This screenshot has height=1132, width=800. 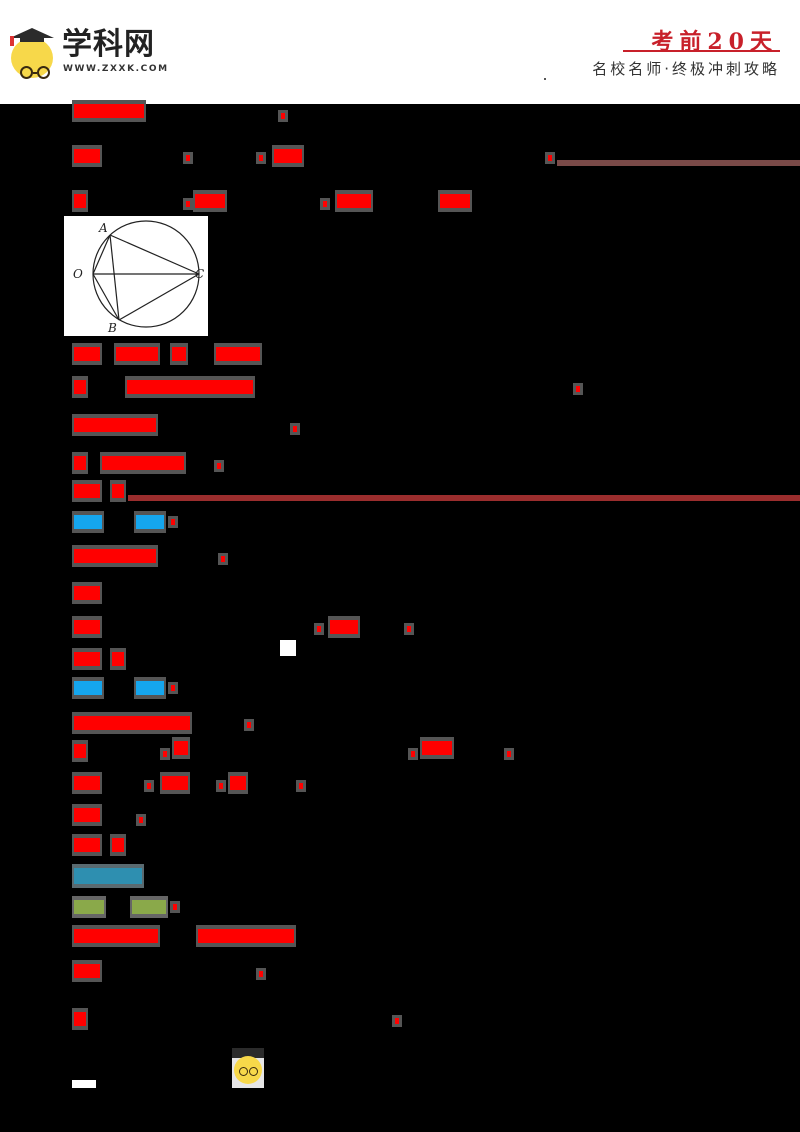 I want to click on circle-diagram: A O B C, so click(x=138, y=277).